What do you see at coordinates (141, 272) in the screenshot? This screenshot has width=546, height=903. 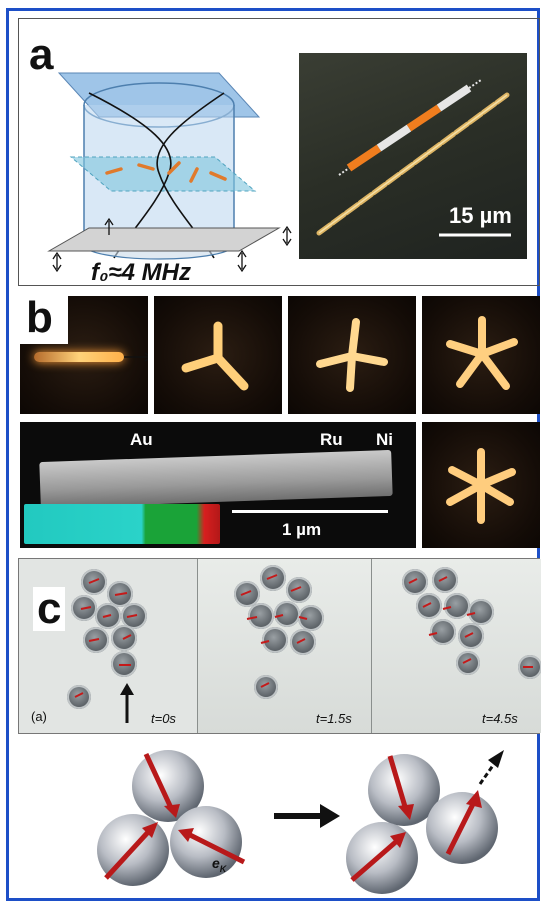 I see `frequency-label: f₀≈4 MHz` at bounding box center [141, 272].